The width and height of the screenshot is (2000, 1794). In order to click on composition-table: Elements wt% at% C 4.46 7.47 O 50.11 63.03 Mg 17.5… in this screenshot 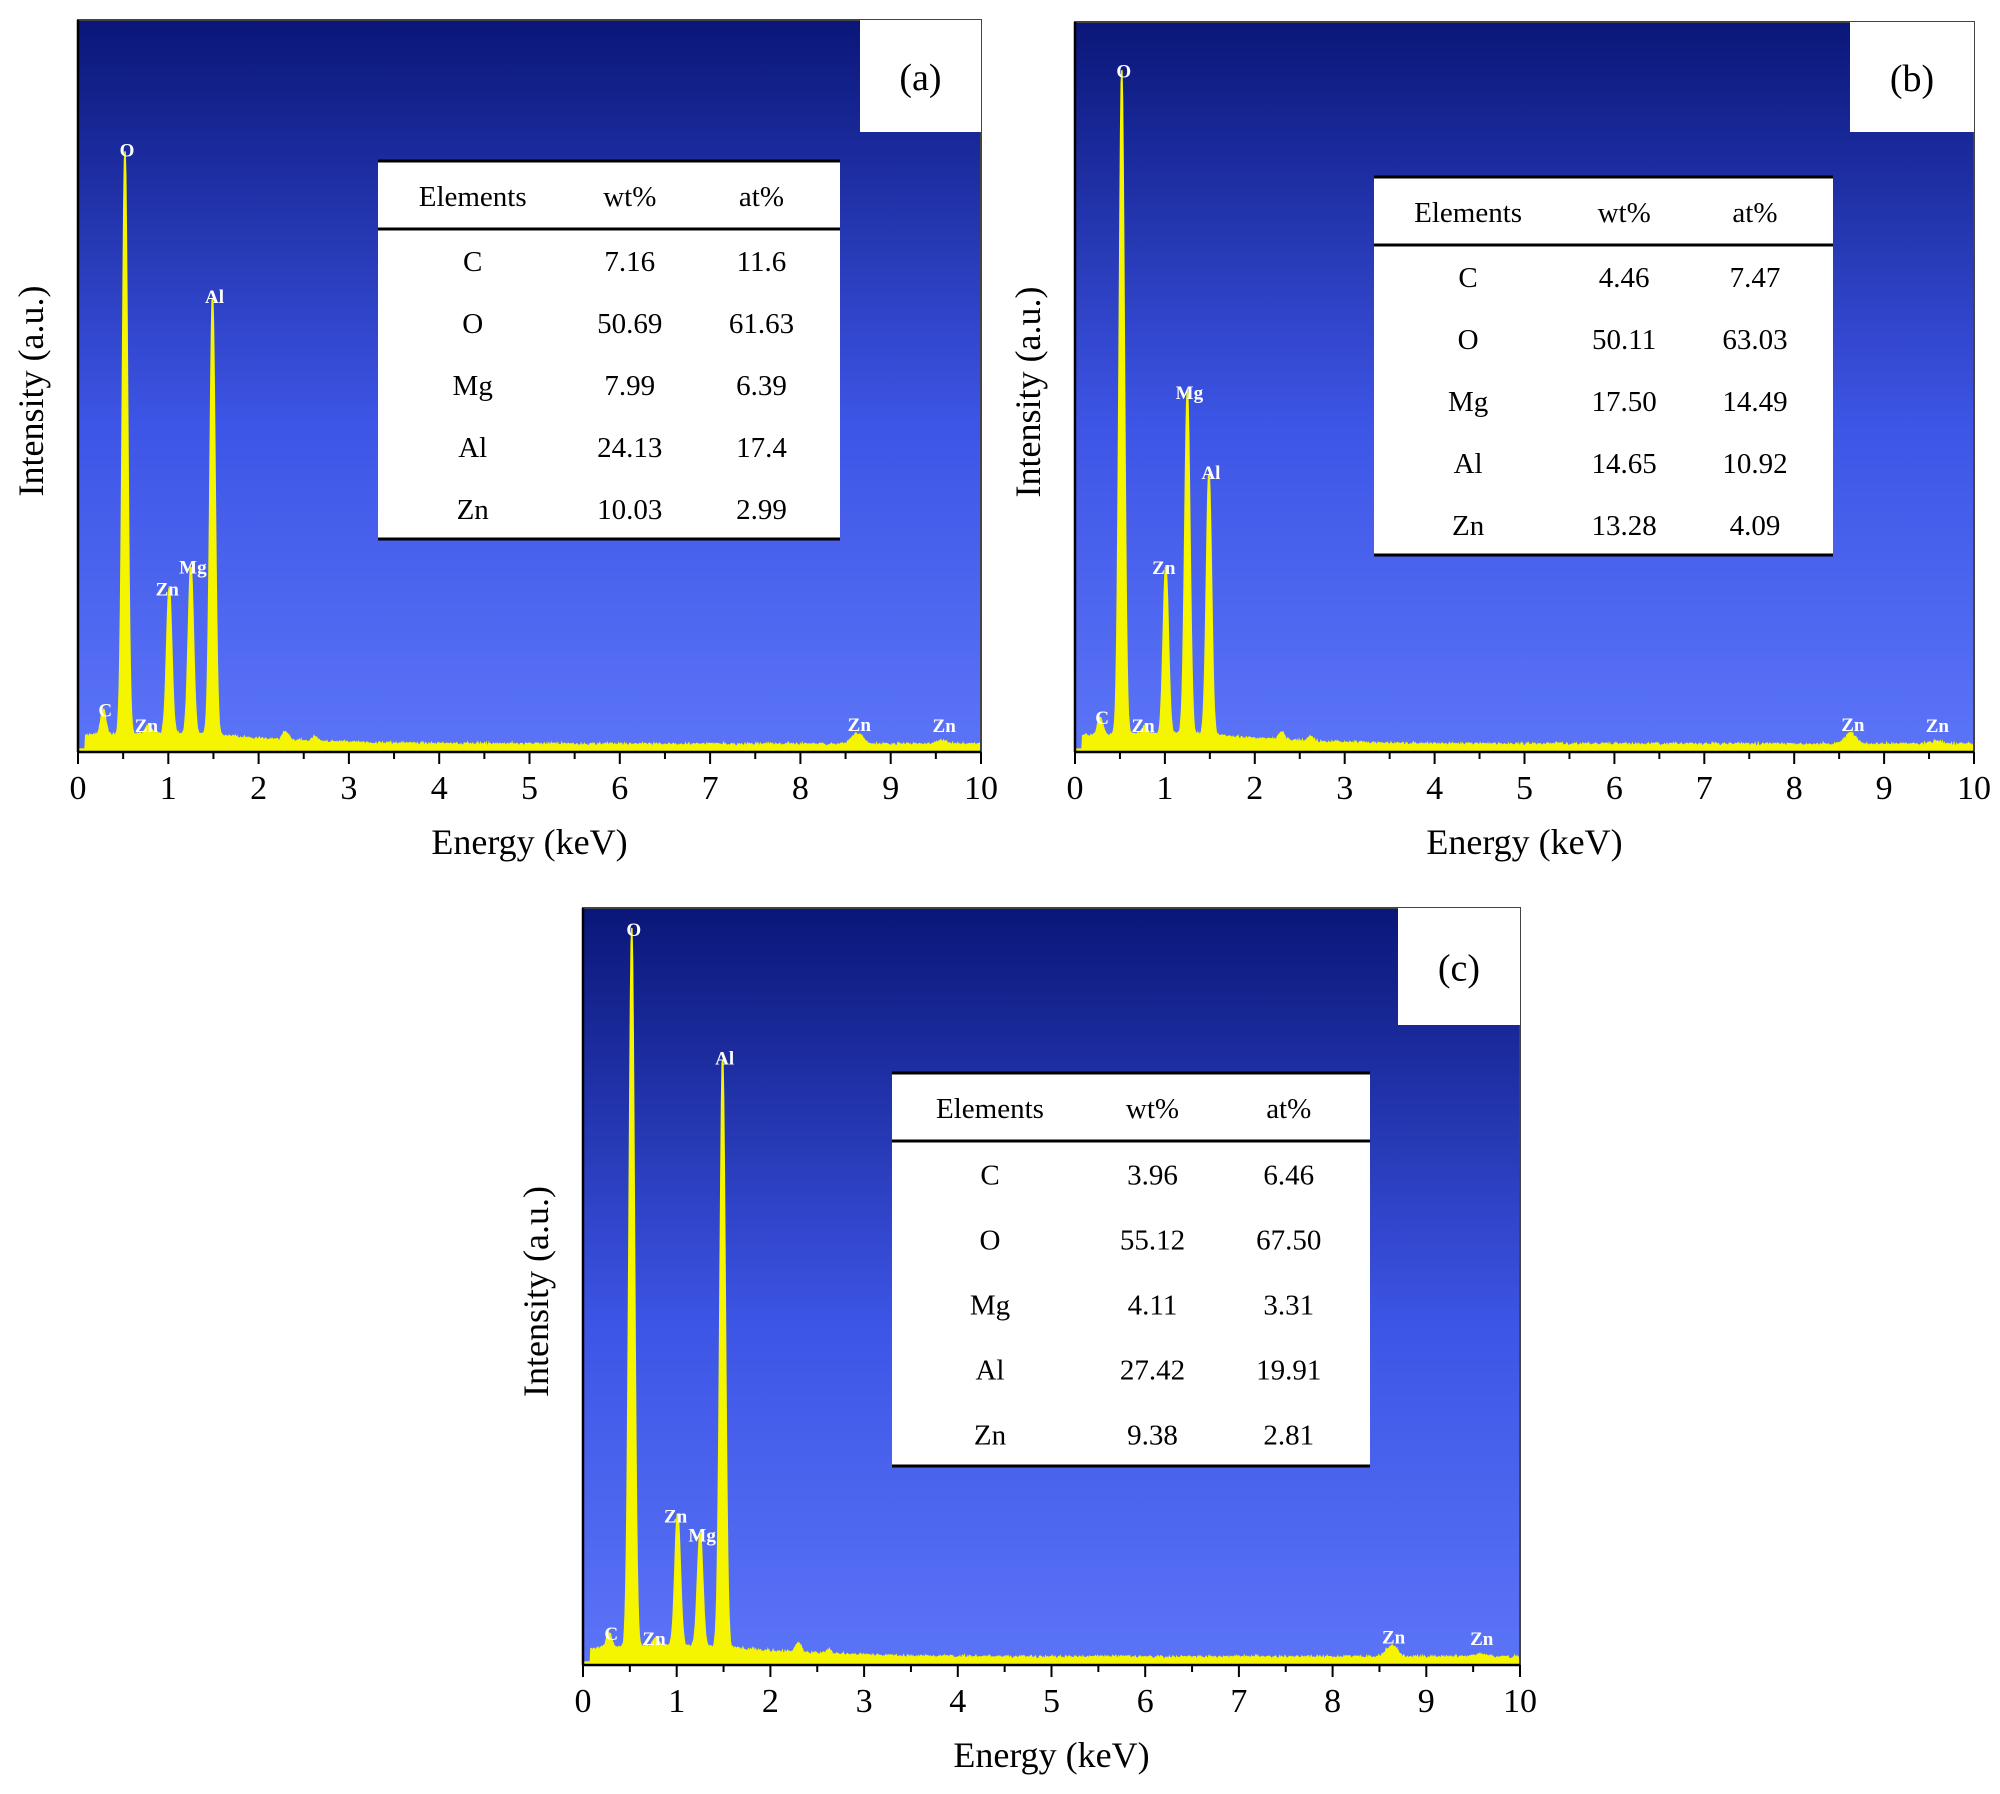, I will do `click(1603, 366)`.